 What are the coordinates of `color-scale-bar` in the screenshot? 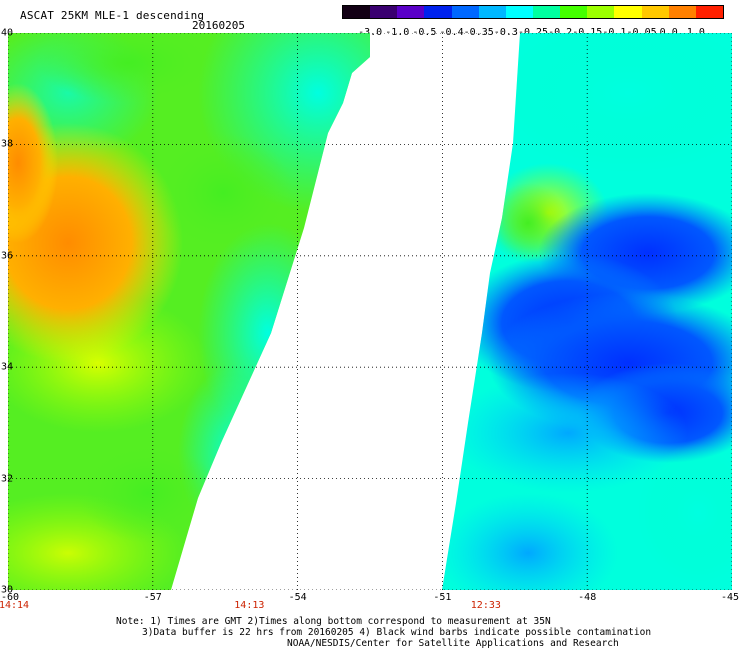 It's located at (533, 12).